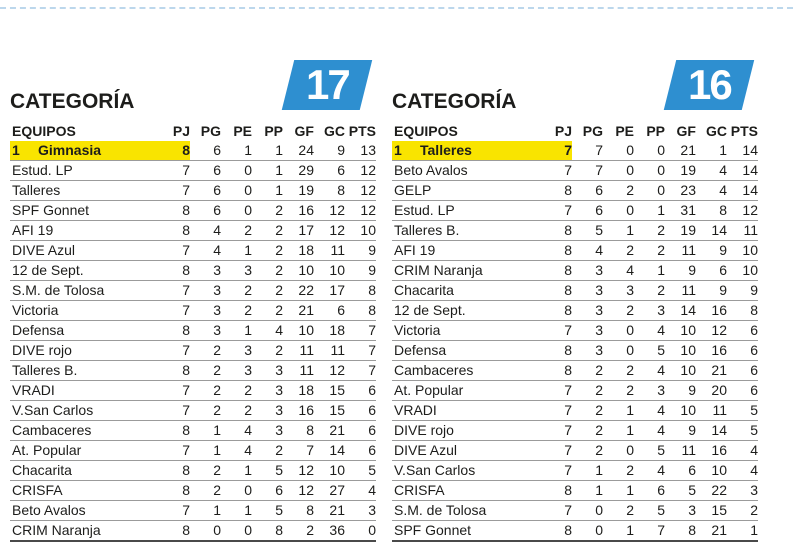 This screenshot has width=793, height=556. What do you see at coordinates (599, 230) in the screenshot?
I see `pg-cell: 5` at bounding box center [599, 230].